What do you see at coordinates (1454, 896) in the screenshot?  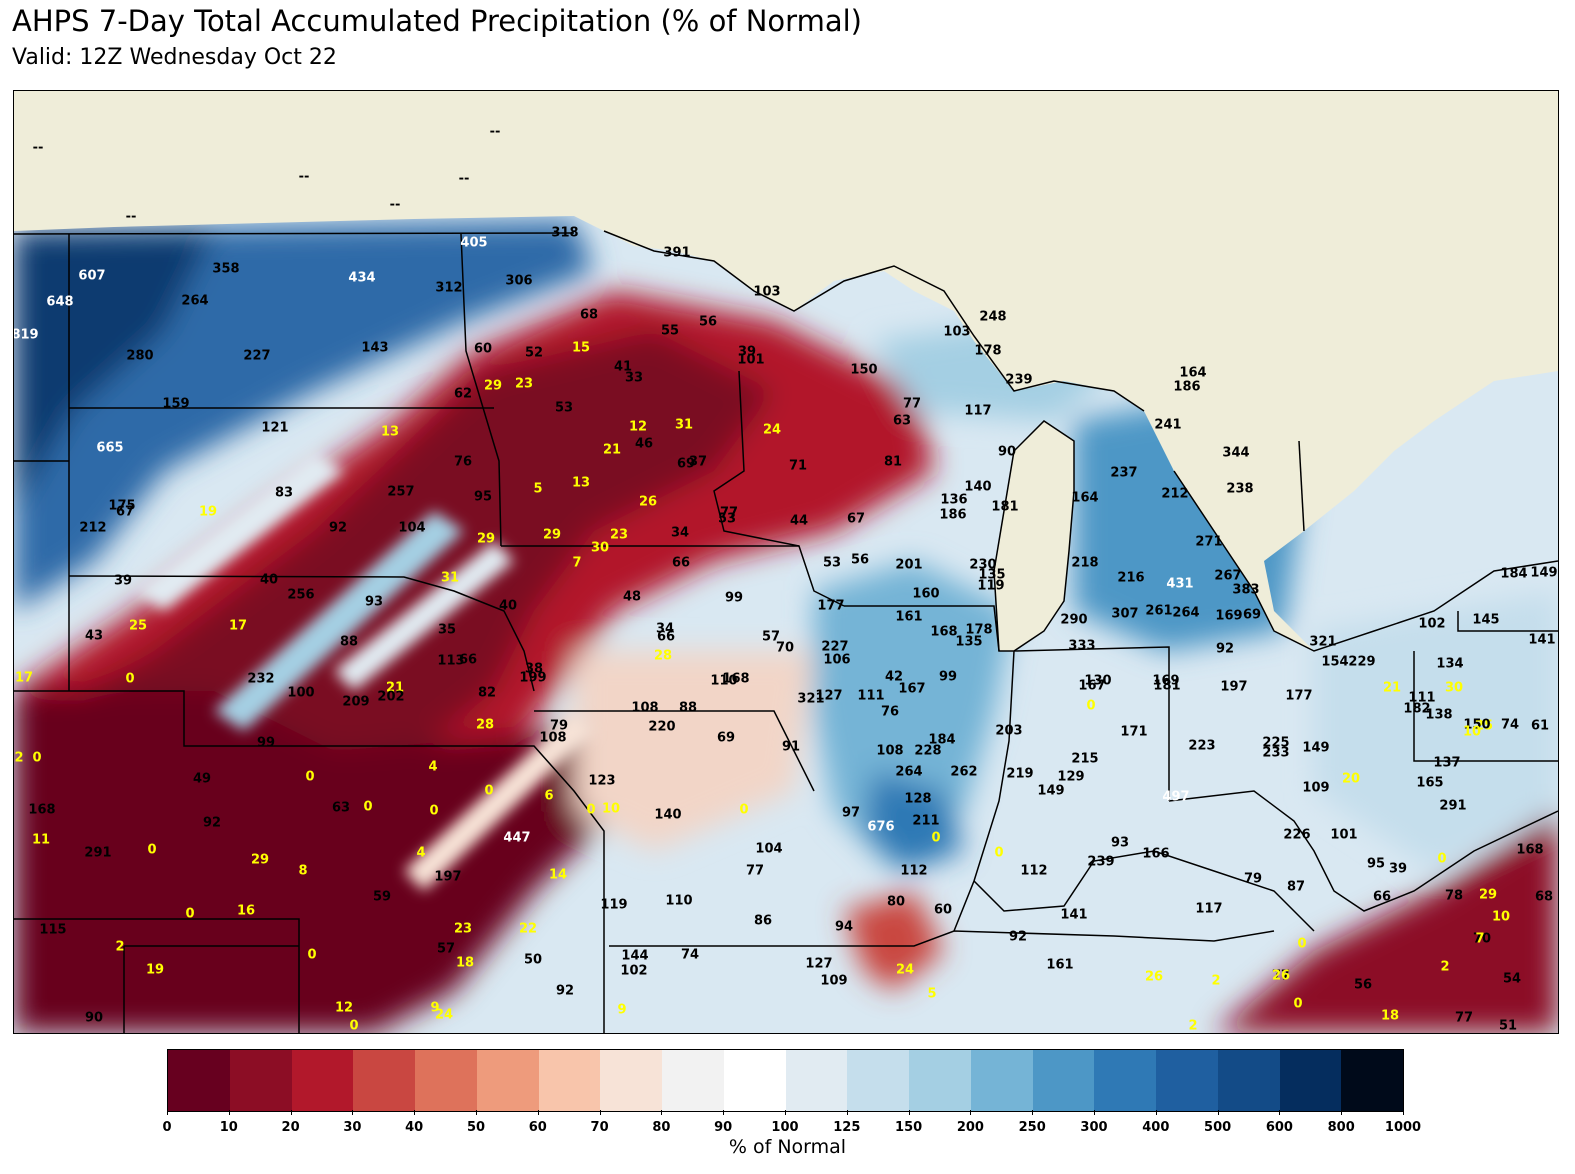 I see `station-value-label: 78` at bounding box center [1454, 896].